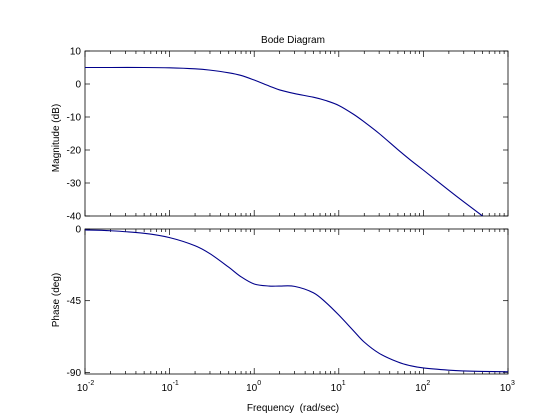 The image size is (560, 420). Describe the element at coordinates (176, 383) in the screenshot. I see `x-tick-label-exponent: -1` at that location.